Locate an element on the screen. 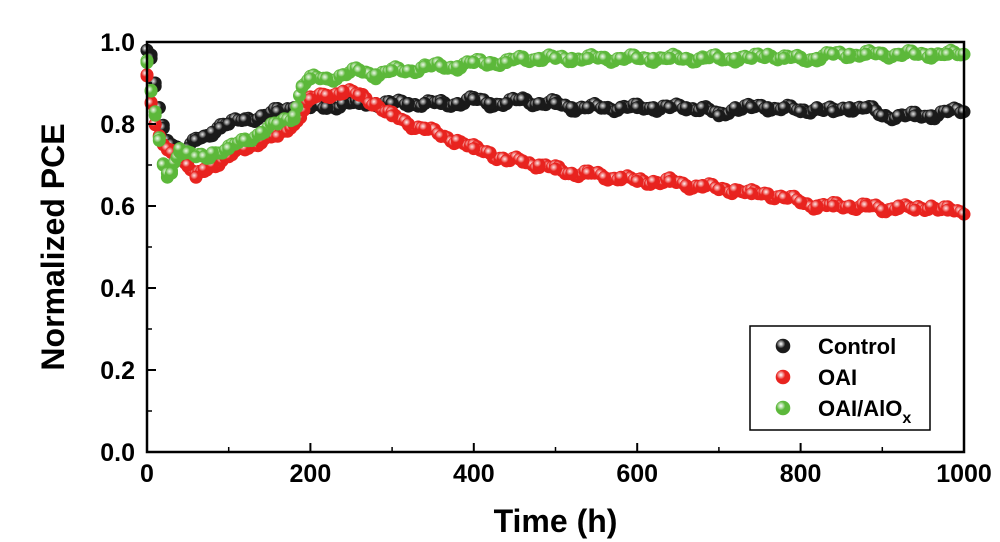 The image size is (1000, 542). y-axis-title: Normalized PCE is located at coordinates (53, 246).